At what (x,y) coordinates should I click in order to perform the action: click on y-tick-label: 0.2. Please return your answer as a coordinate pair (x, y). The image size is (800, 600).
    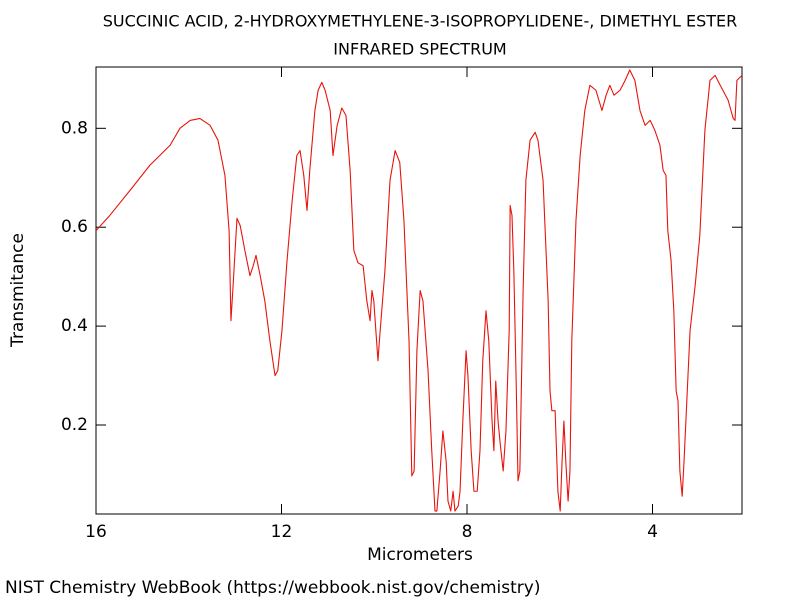
    Looking at the image, I should click on (74, 425).